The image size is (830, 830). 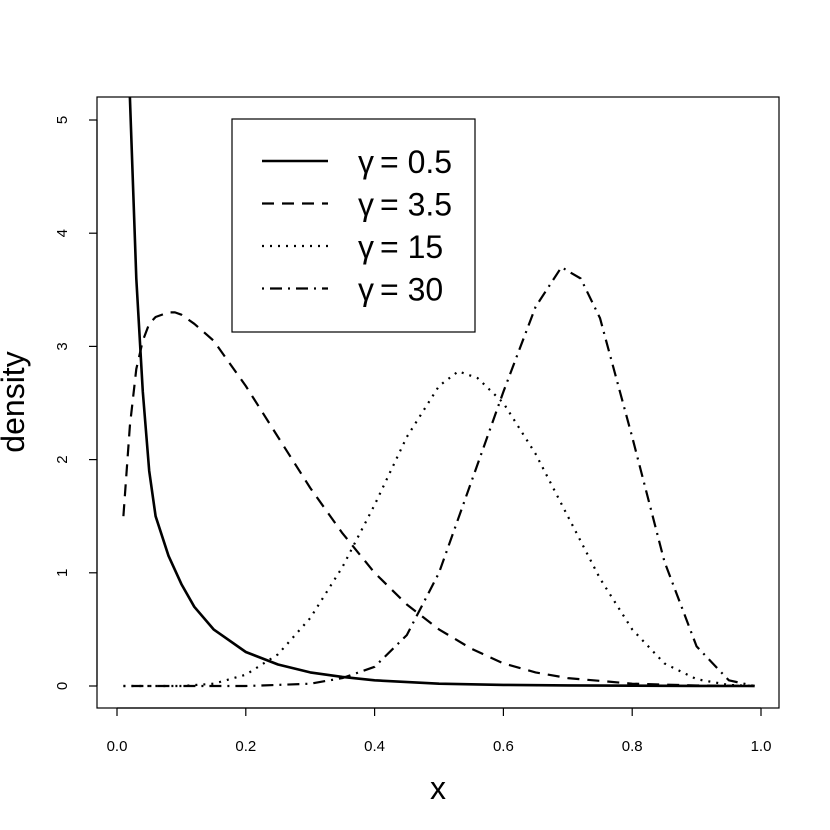 What do you see at coordinates (15, 401) in the screenshot?
I see `y-axis-title: density` at bounding box center [15, 401].